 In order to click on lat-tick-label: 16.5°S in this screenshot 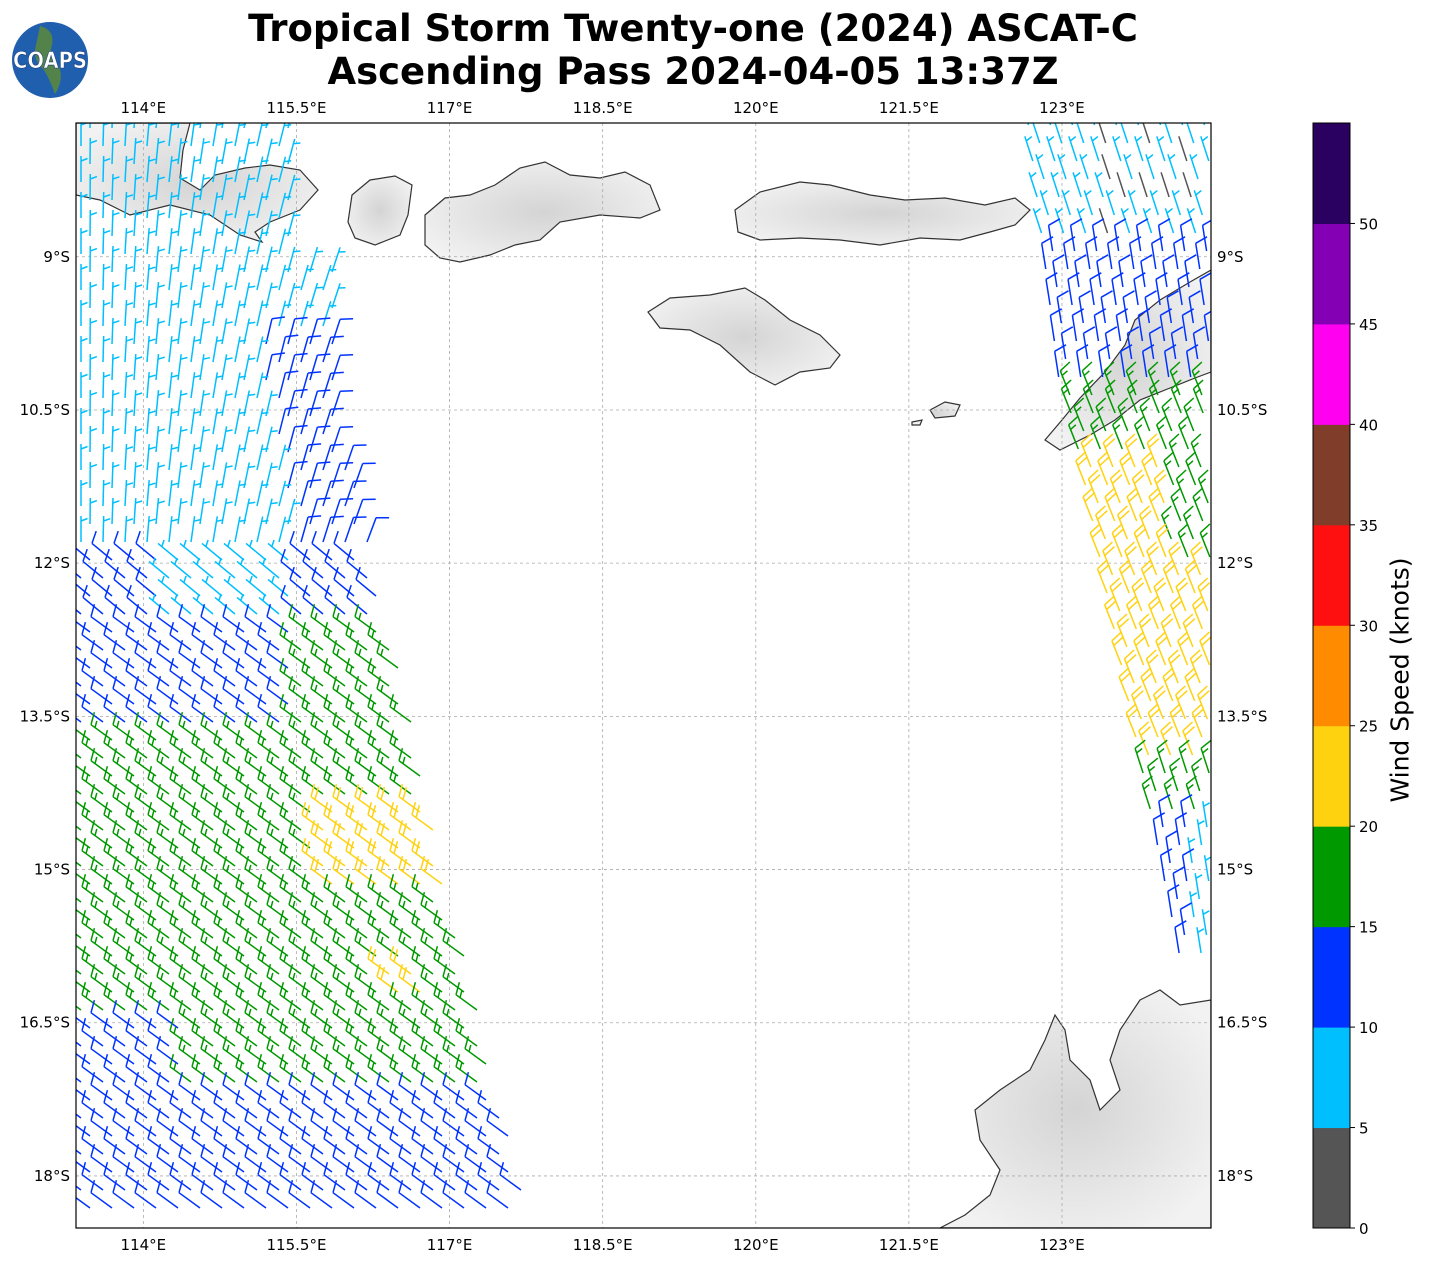, I will do `click(45, 1023)`.